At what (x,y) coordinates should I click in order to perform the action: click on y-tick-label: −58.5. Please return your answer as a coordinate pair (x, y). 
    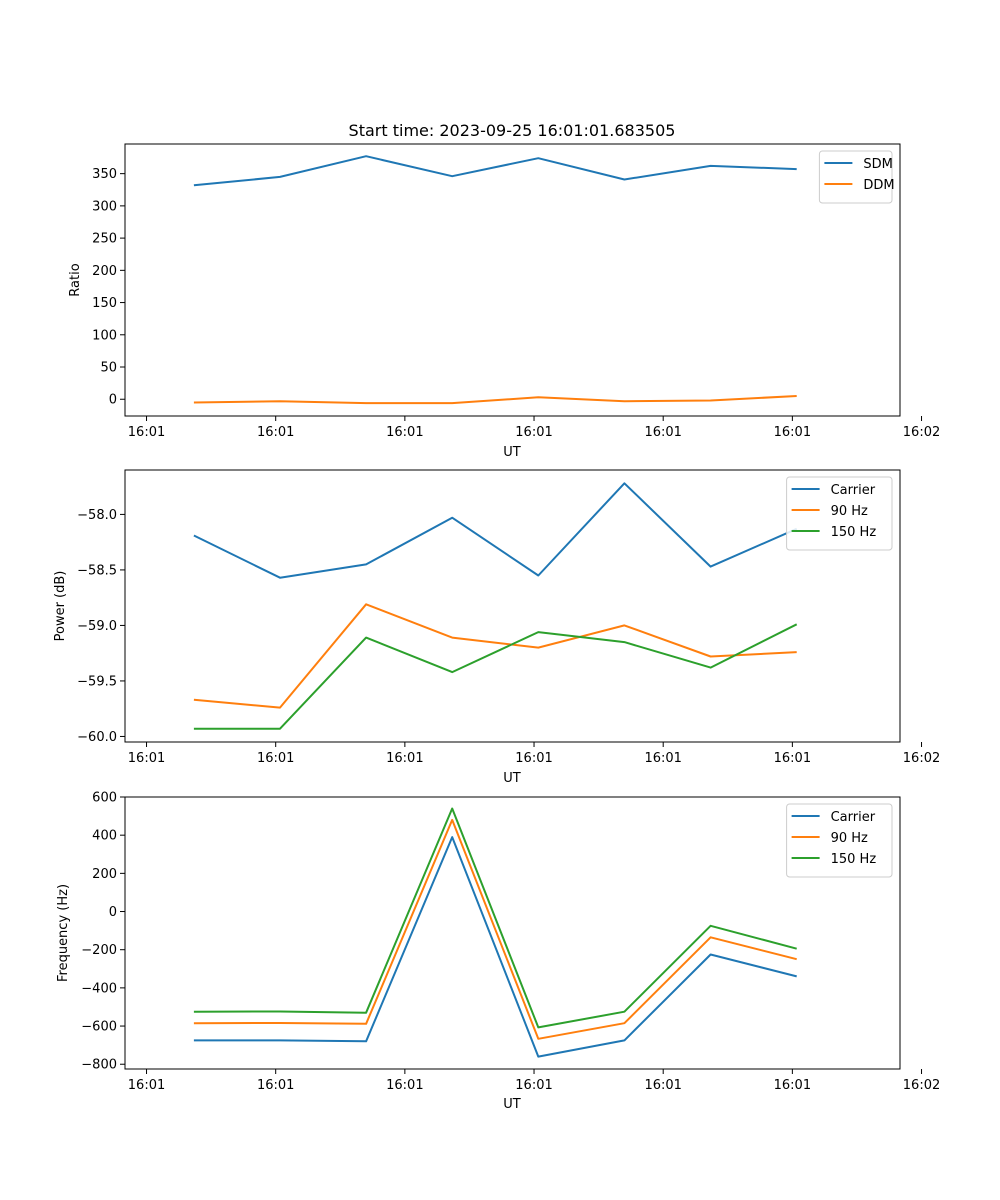
    Looking at the image, I should click on (97, 570).